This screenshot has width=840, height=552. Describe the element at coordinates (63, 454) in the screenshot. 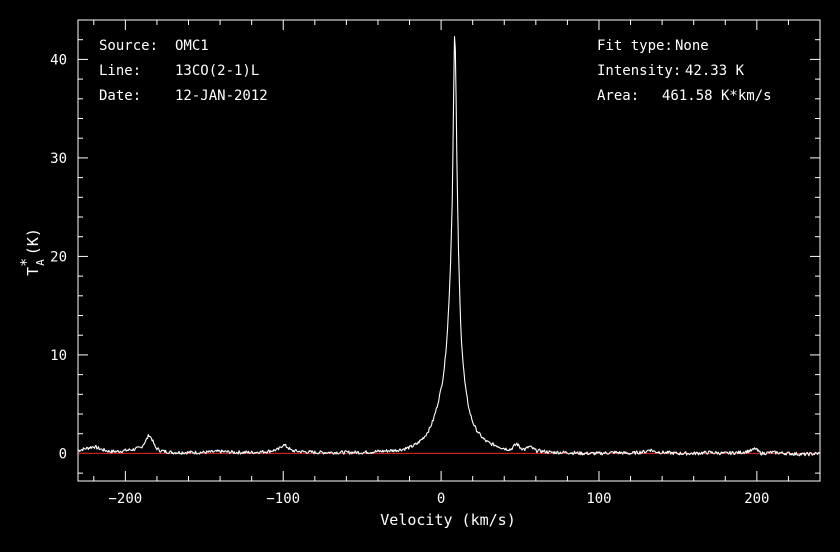

I see `y-tick-label: 0` at that location.